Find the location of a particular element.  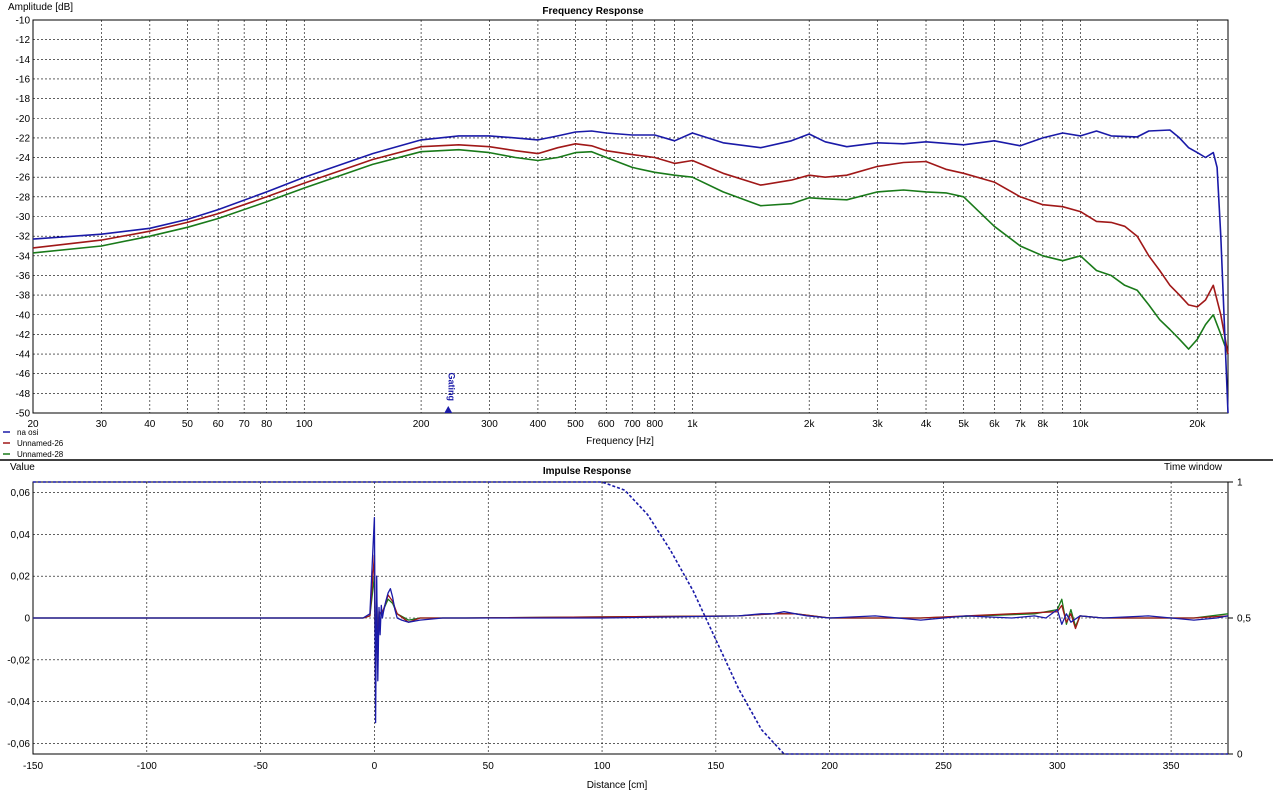

fr-y-tick-label: -22 is located at coordinates (23, 138).